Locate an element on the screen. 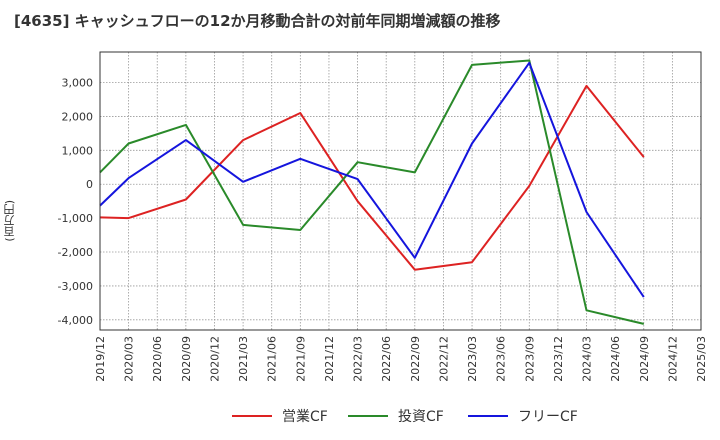  x-tick-label: 2023/09 is located at coordinates (529, 359).